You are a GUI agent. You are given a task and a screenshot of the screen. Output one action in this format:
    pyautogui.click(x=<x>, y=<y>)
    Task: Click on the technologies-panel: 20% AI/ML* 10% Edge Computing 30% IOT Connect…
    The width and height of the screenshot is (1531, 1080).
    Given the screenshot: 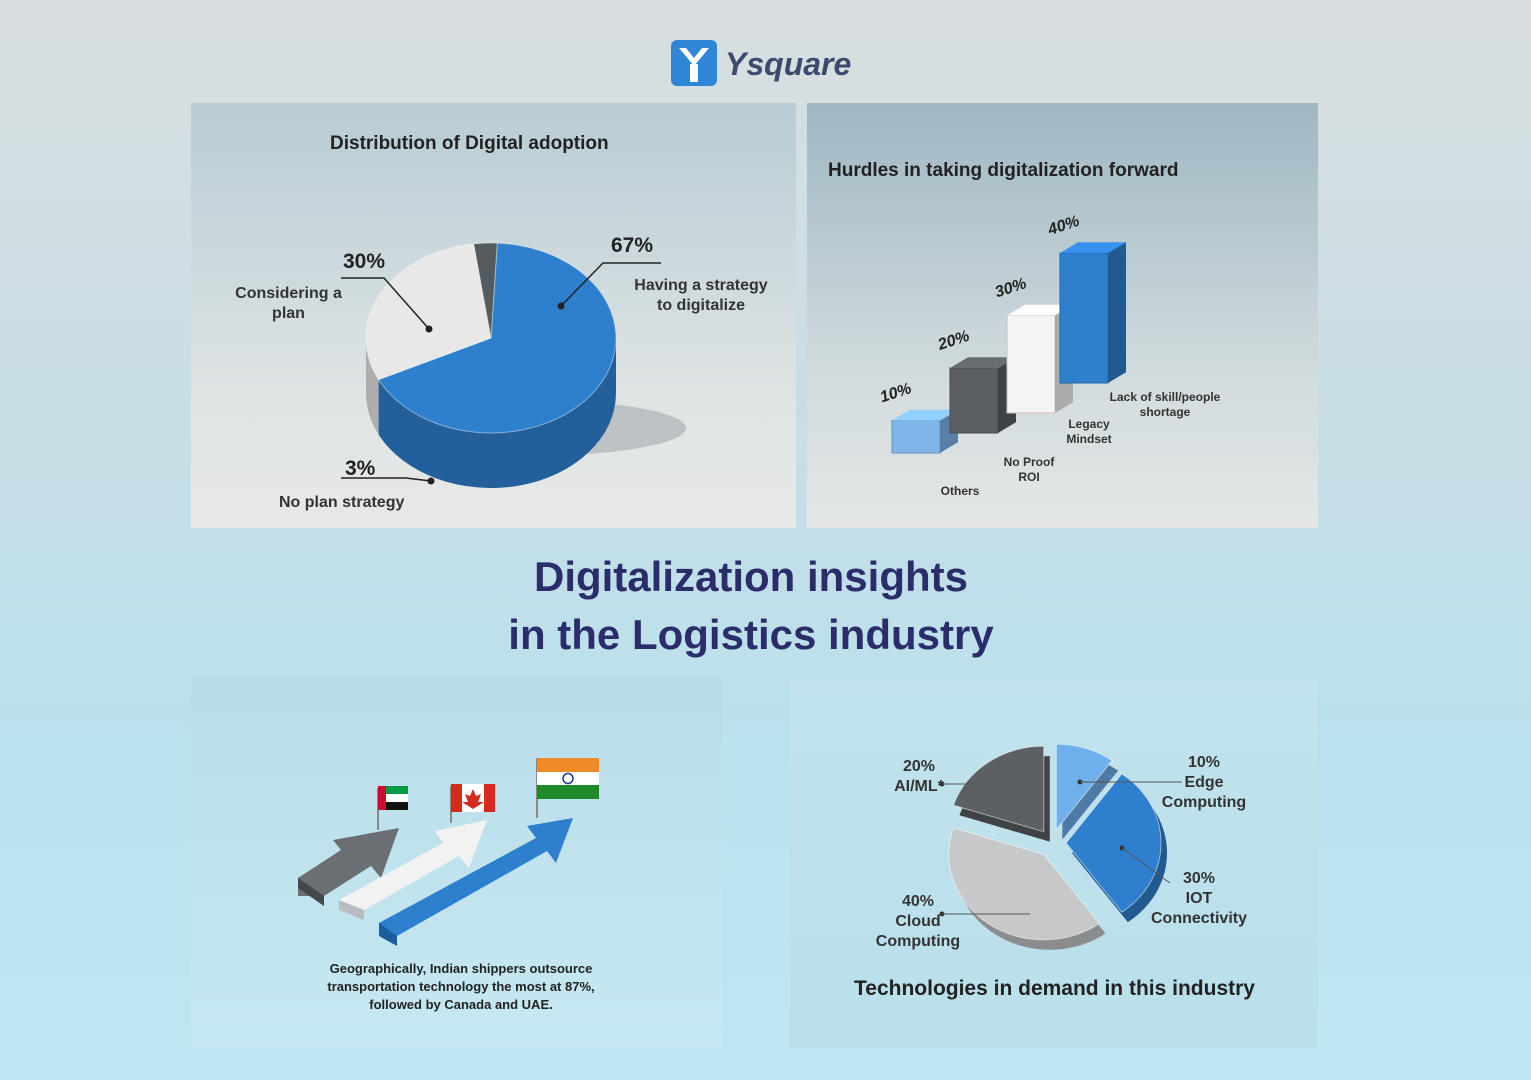 What is the action you would take?
    pyautogui.click(x=1054, y=863)
    